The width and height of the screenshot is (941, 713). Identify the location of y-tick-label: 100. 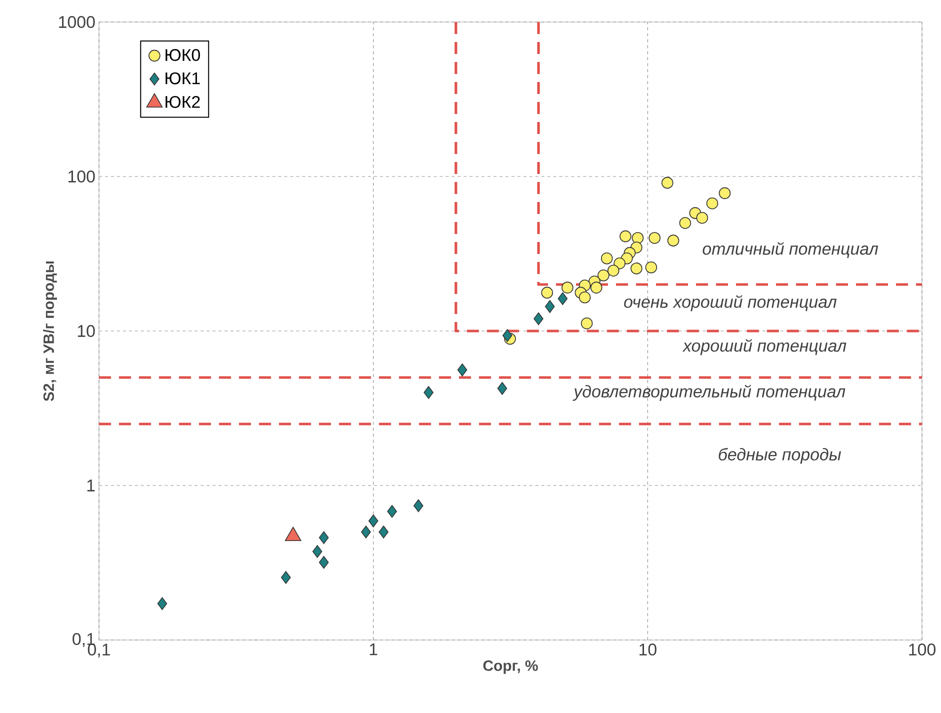
(81, 176).